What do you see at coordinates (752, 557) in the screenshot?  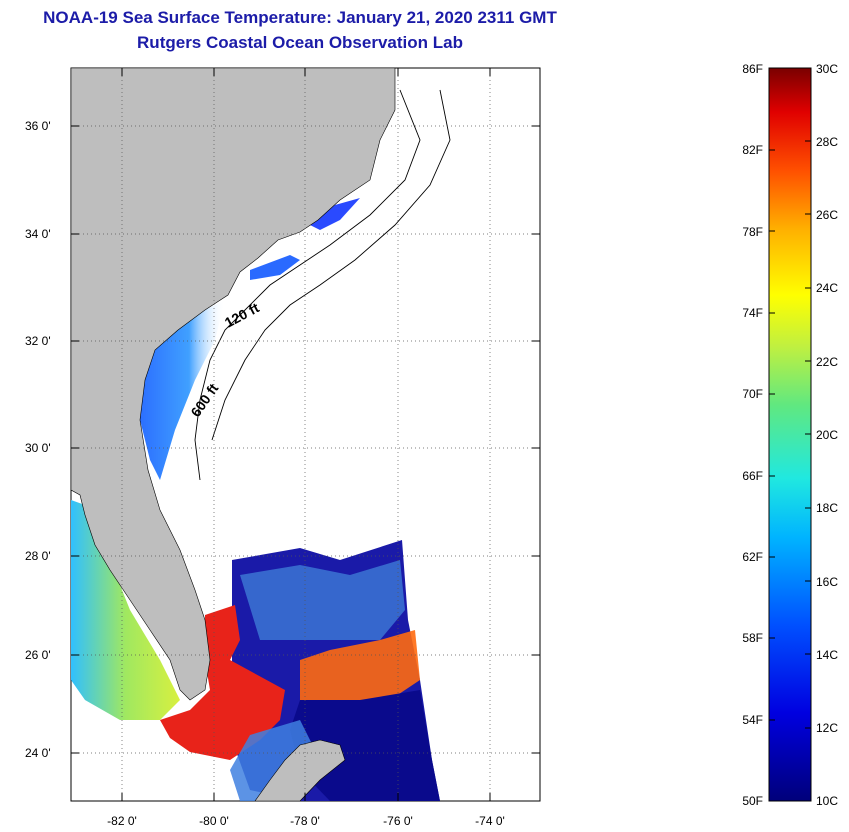 I see `colorbar-f-62: 62F` at bounding box center [752, 557].